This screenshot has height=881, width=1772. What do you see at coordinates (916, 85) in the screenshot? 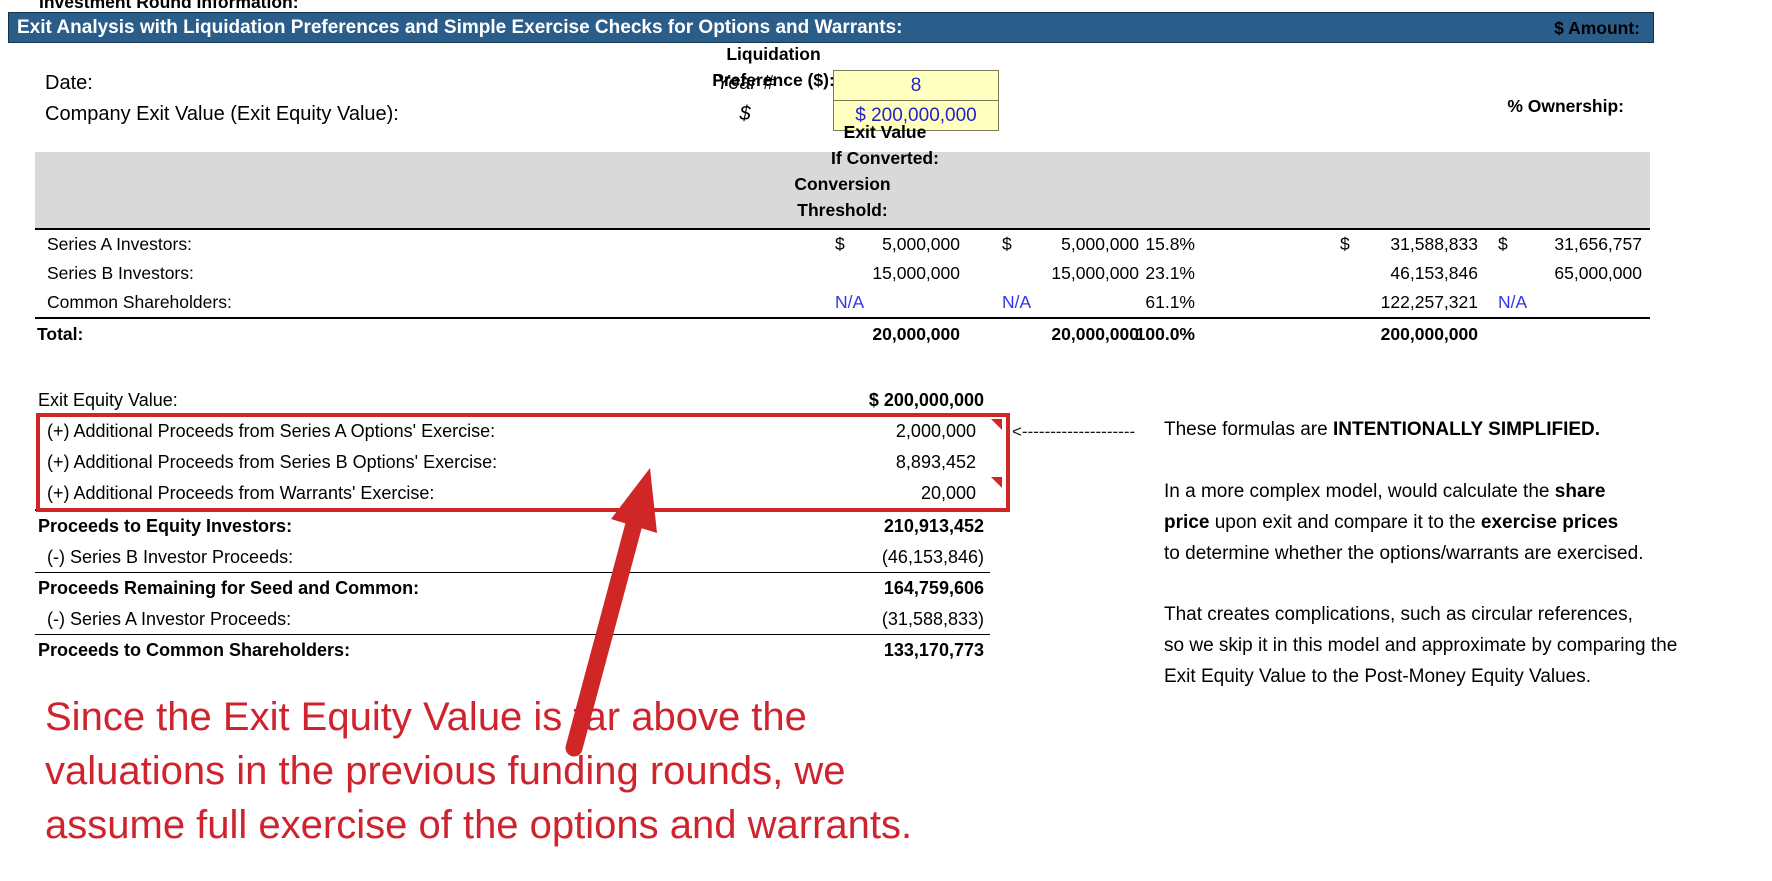
I see `date-input-cell: 8` at bounding box center [916, 85].